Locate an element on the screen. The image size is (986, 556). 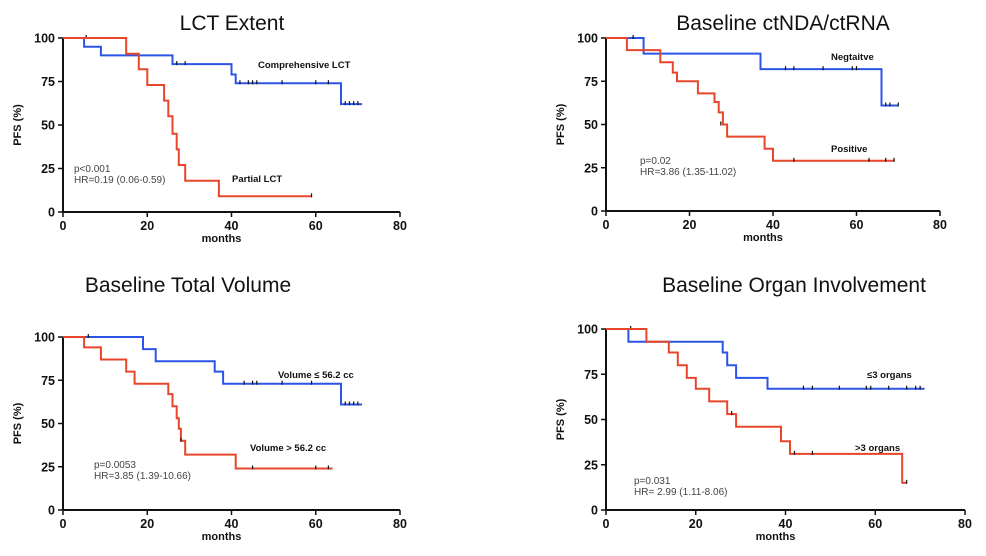
series-label: Volume > 56.2 cc is located at coordinates (288, 448).